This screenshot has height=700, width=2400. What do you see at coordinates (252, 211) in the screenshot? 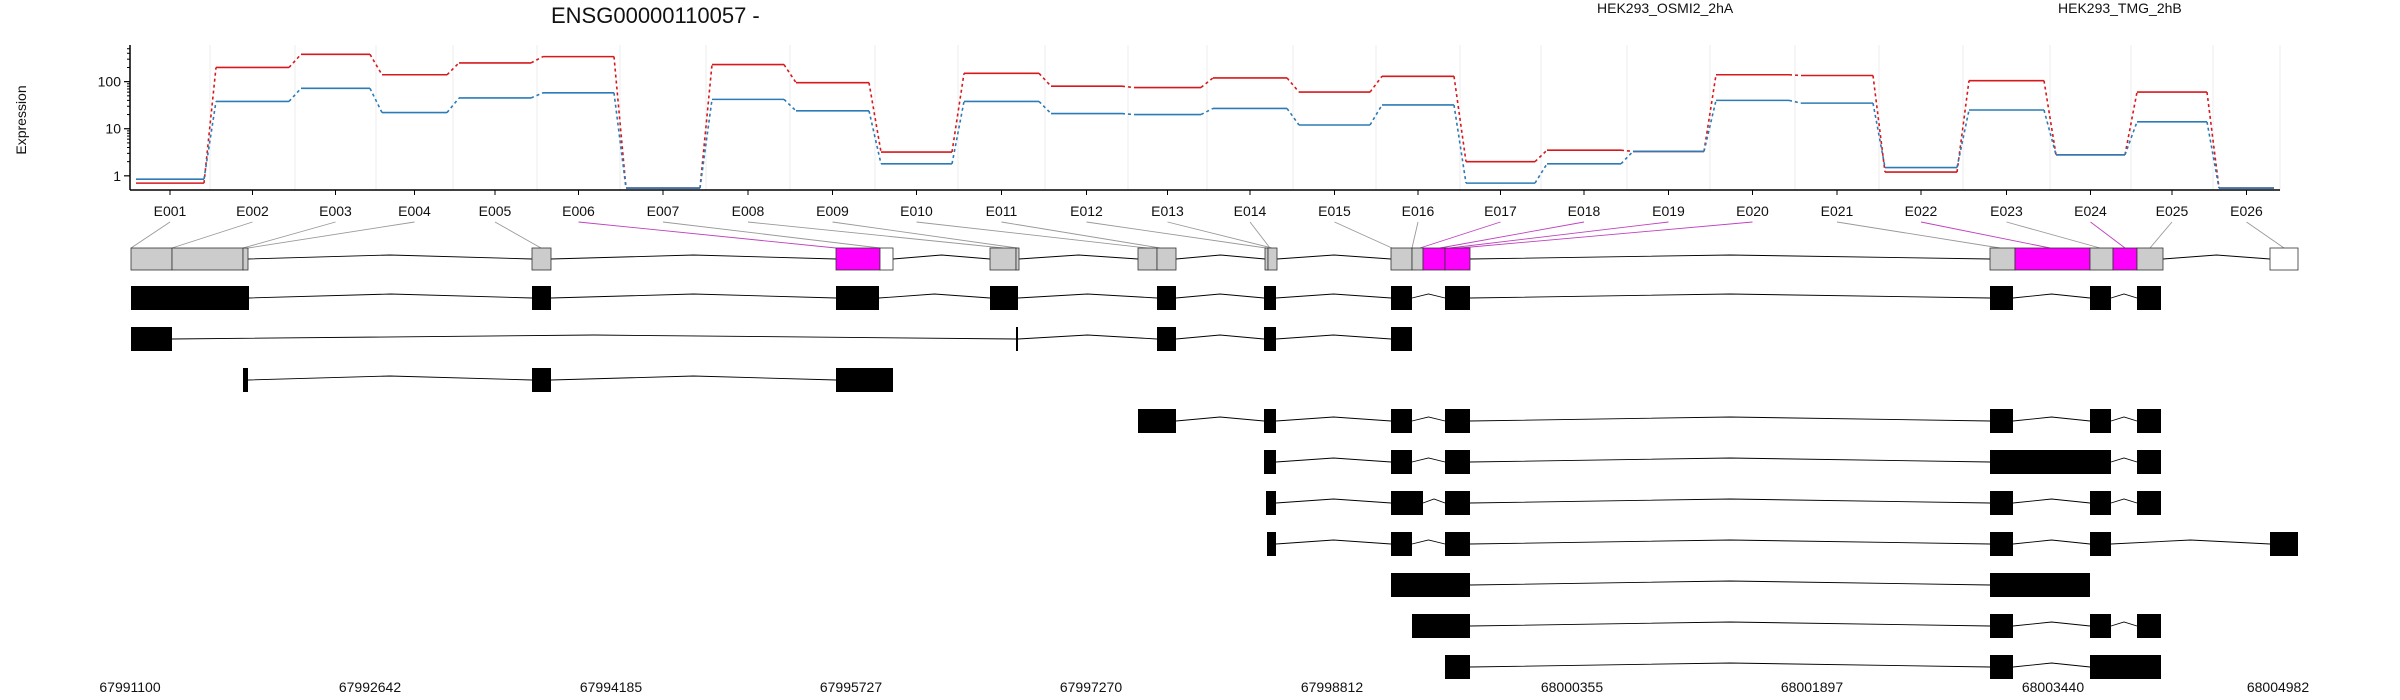
I see `x-tick-label: E002` at bounding box center [252, 211].